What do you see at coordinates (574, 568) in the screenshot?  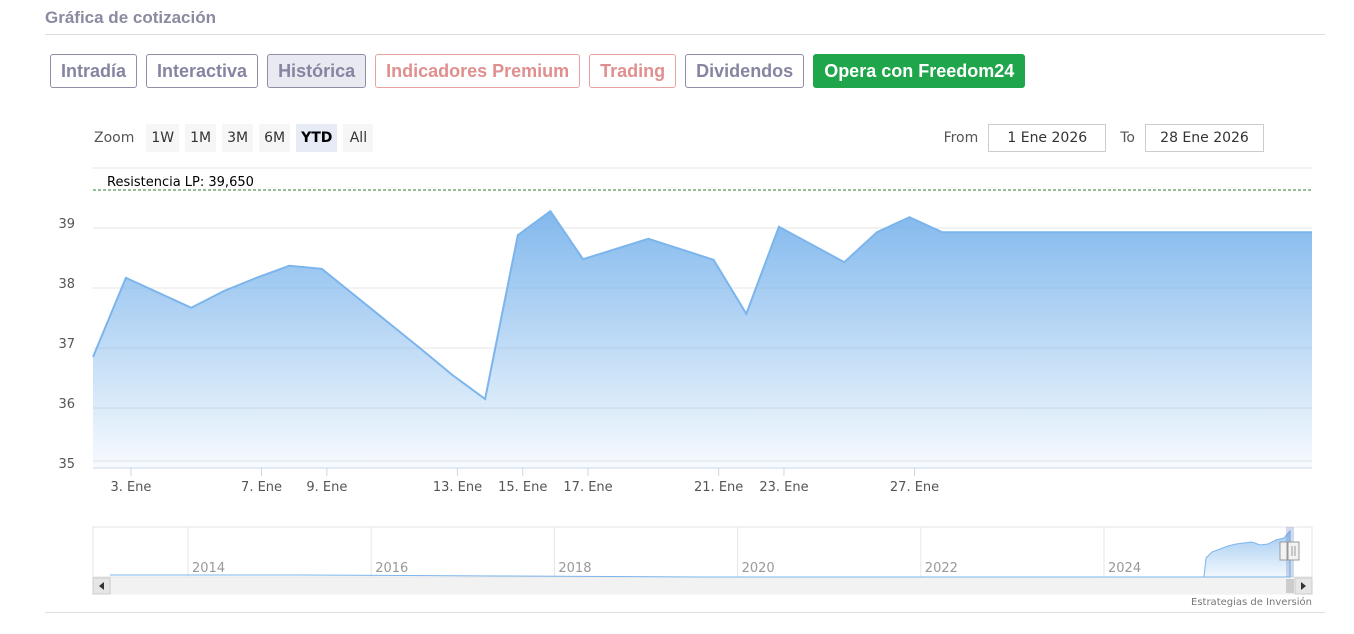 I see `navigator-year-label: 2018` at bounding box center [574, 568].